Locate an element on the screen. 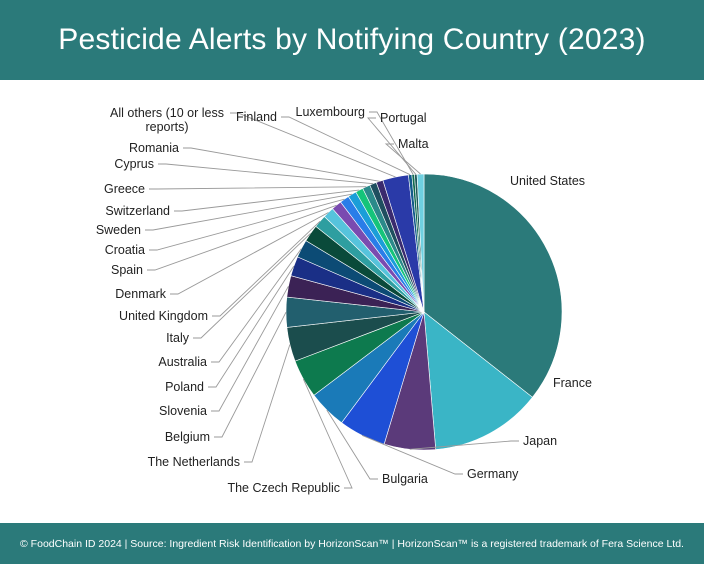 Image resolution: width=704 pixels, height=564 pixels. slice-label-australia: Australia is located at coordinates (182, 362).